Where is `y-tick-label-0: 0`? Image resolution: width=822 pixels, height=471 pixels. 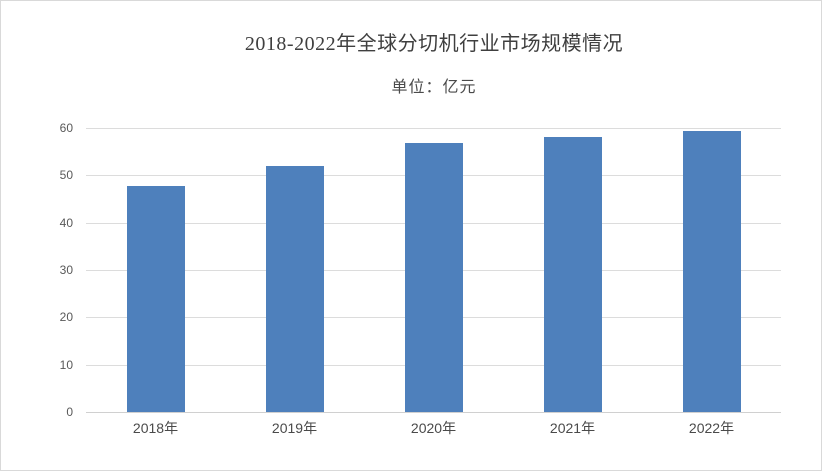 y-tick-label-0: 0 is located at coordinates (69, 412).